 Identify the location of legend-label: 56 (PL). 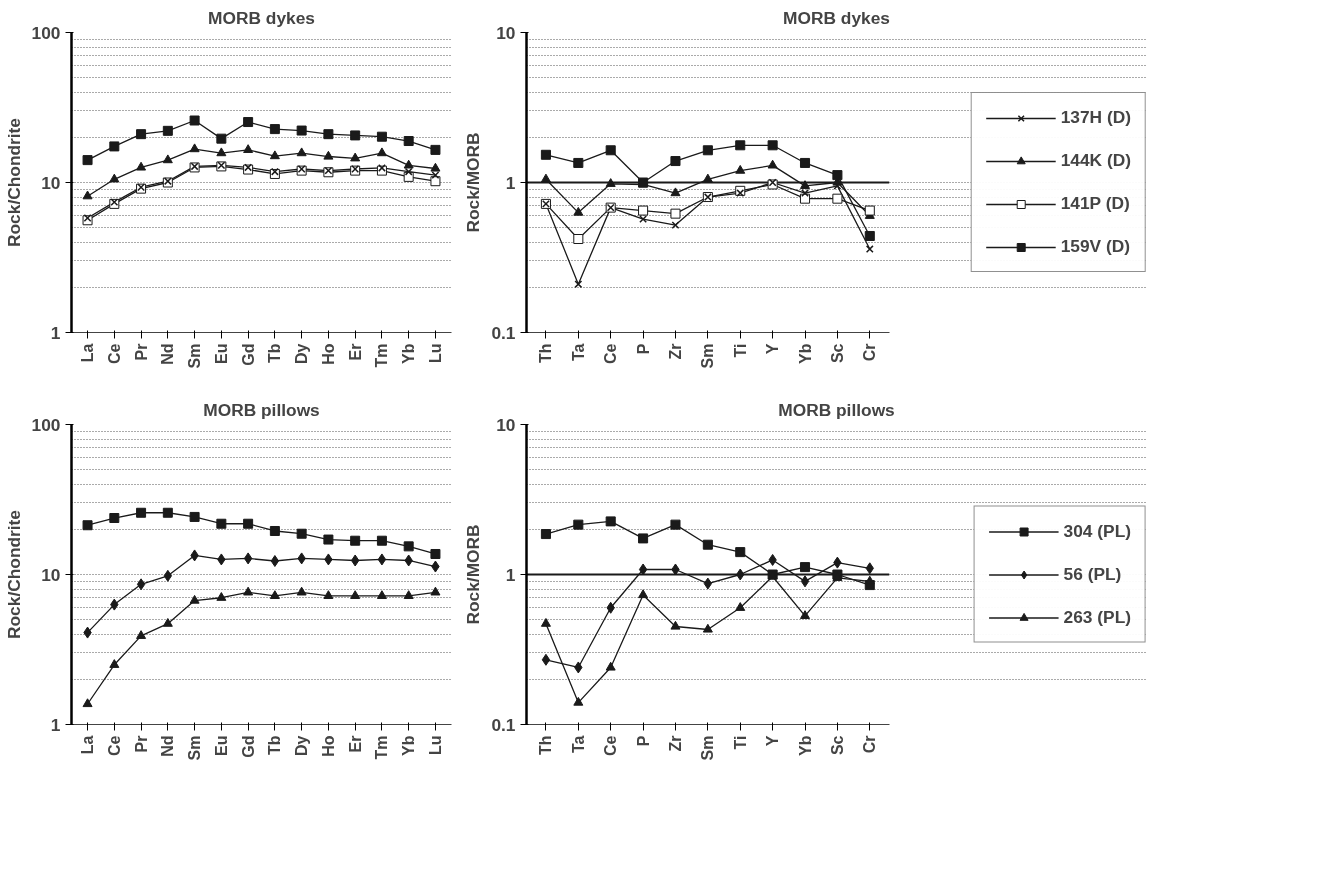
(1092, 574).